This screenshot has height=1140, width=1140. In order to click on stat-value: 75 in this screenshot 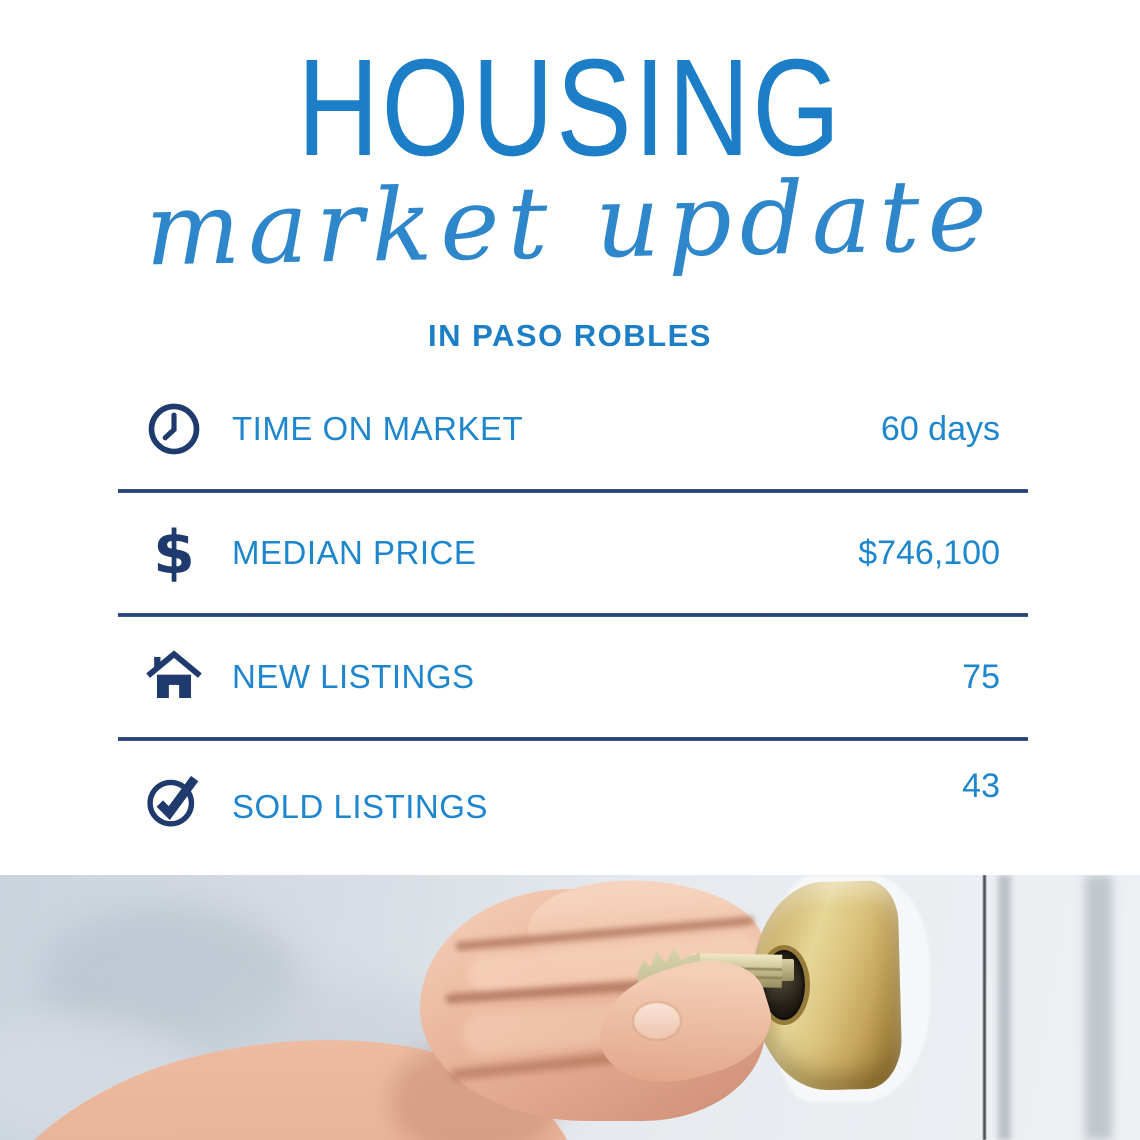, I will do `click(981, 676)`.